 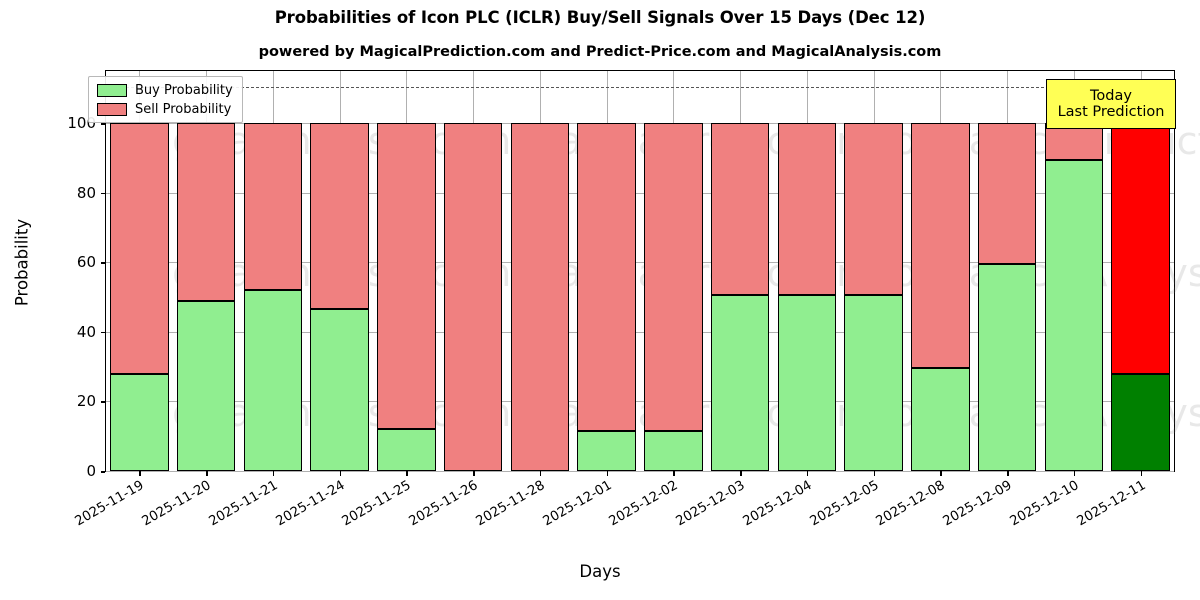 I want to click on x-axis-label: Days, so click(x=600, y=571).